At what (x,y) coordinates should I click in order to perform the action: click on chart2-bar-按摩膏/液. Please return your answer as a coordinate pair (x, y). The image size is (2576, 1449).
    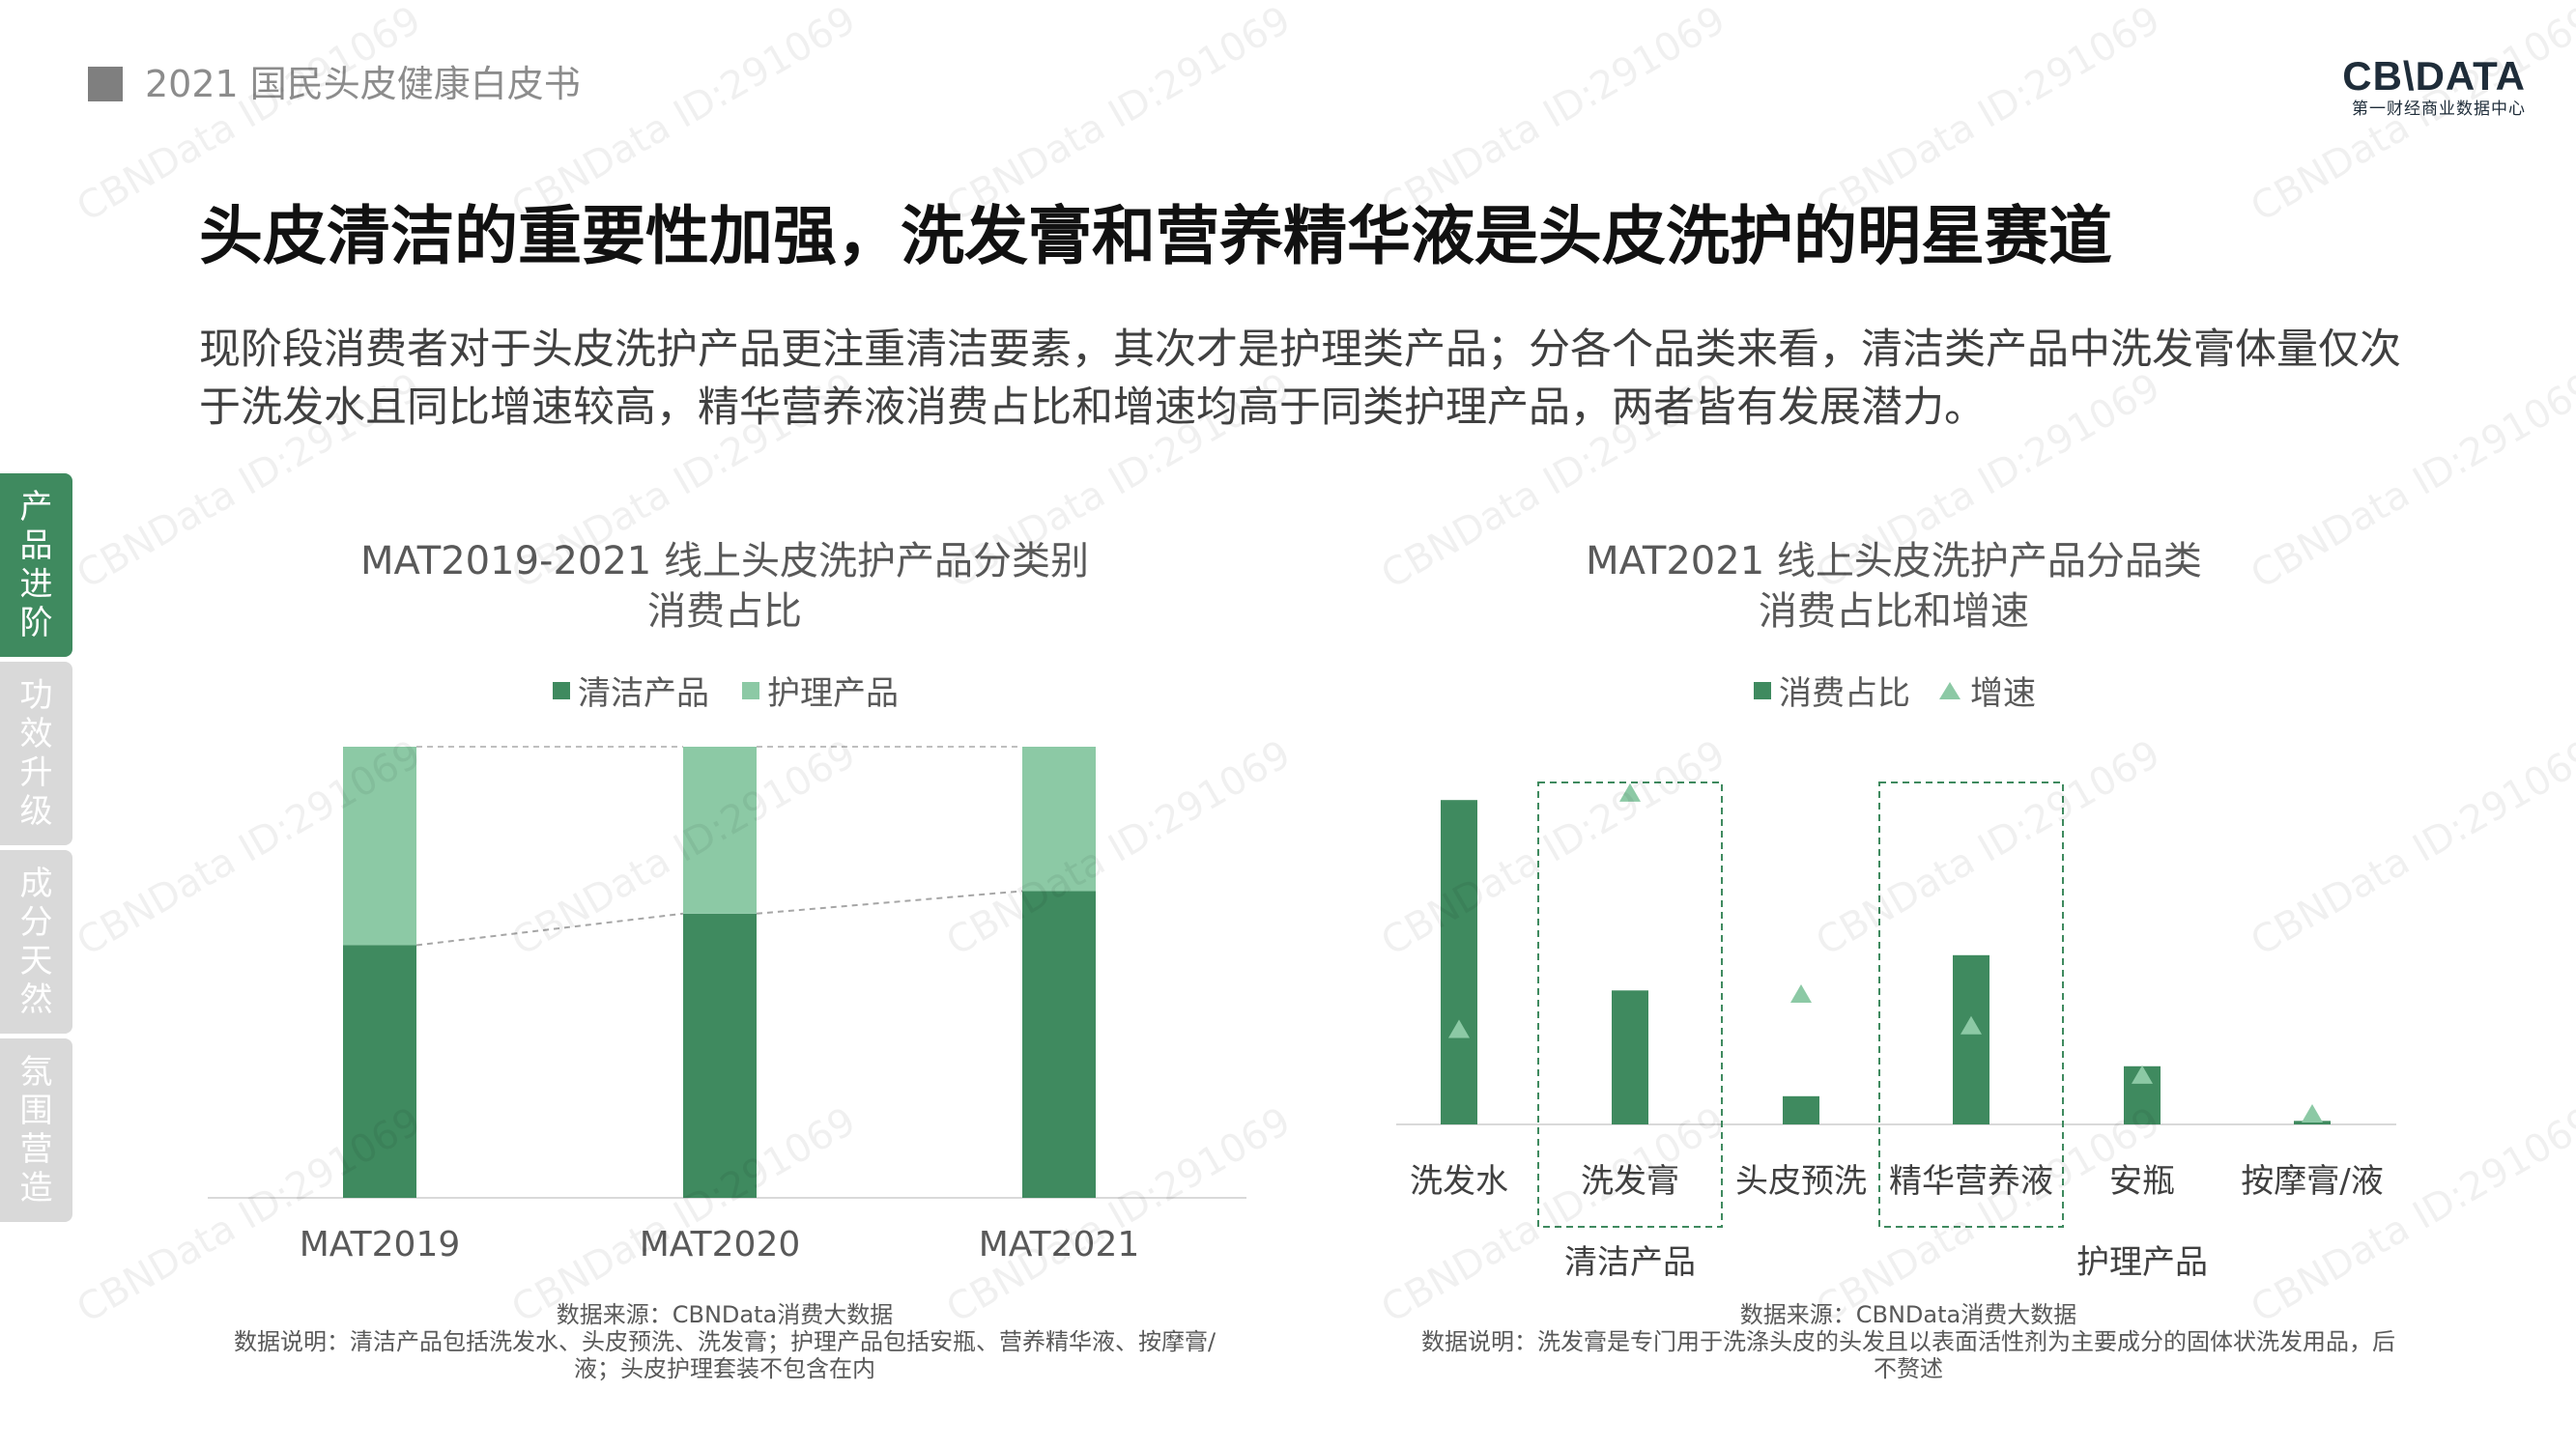
    Looking at the image, I should click on (2313, 1122).